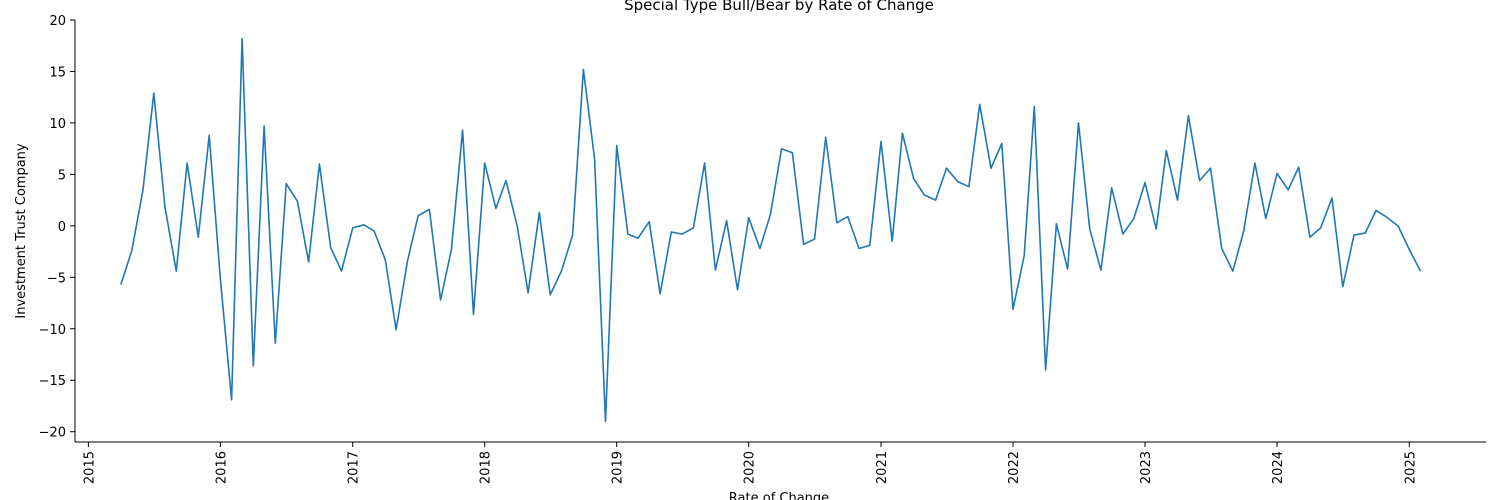 This screenshot has width=1500, height=500. What do you see at coordinates (618, 467) in the screenshot?
I see `x-tick-label: 2019` at bounding box center [618, 467].